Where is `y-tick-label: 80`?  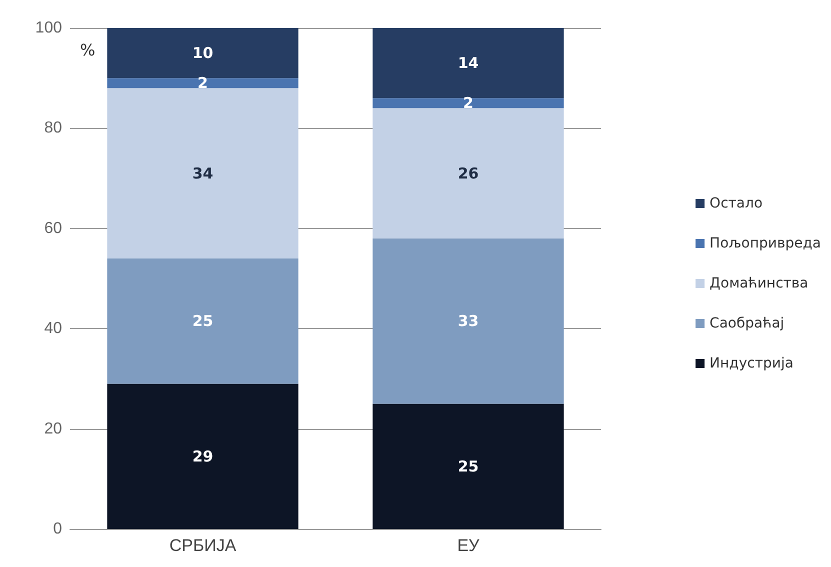
y-tick-label: 80 is located at coordinates (53, 128).